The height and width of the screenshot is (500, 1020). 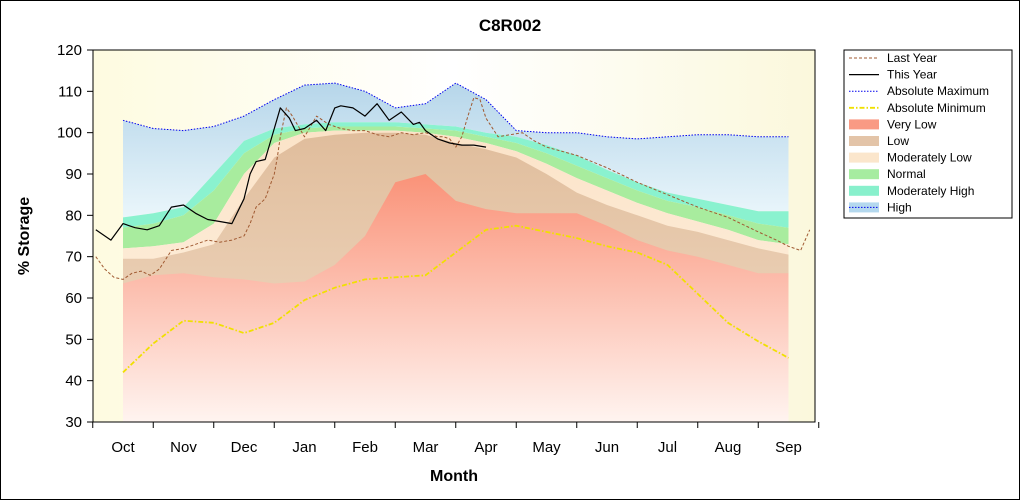 What do you see at coordinates (69, 50) in the screenshot?
I see `y-tick-label: 120` at bounding box center [69, 50].